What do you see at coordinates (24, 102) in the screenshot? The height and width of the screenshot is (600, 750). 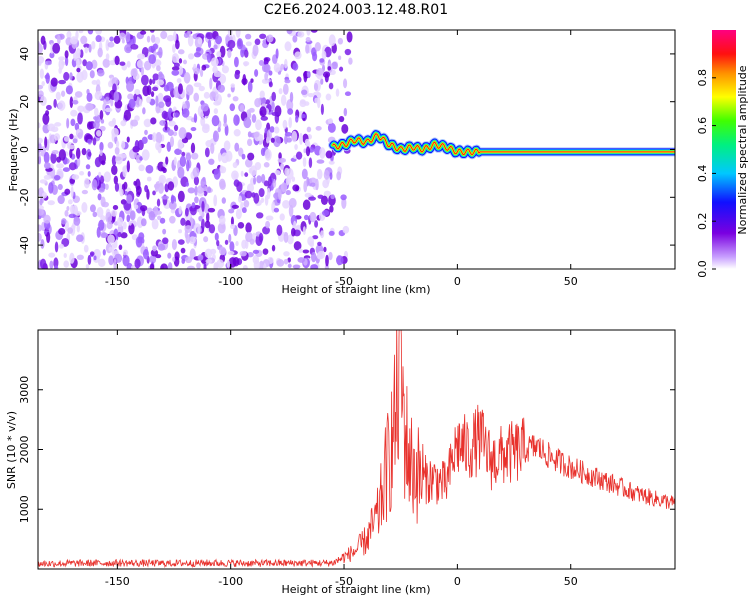 I see `spectrogram-y-tick-label: 20` at bounding box center [24, 102].